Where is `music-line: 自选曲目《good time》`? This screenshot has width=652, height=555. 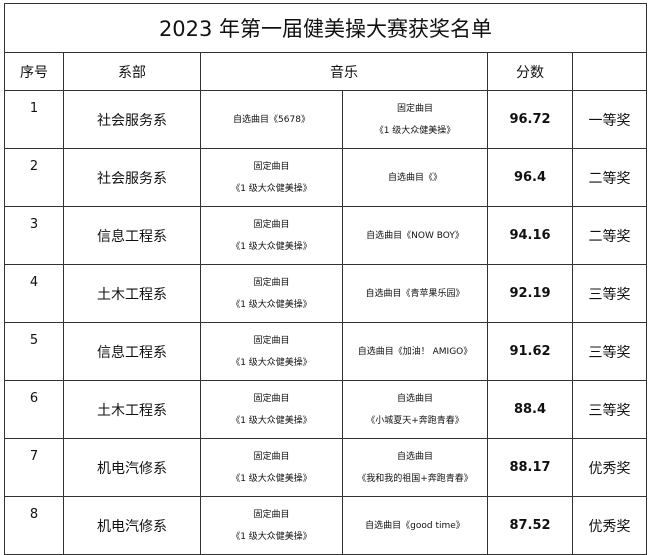 music-line: 自选曲目《good time》 is located at coordinates (415, 525).